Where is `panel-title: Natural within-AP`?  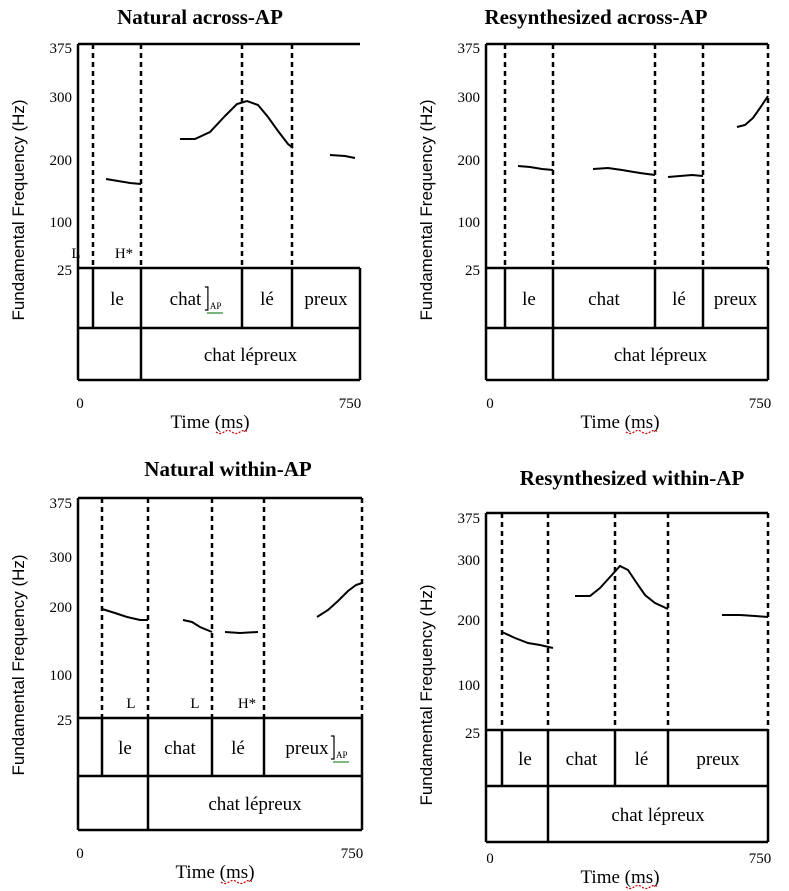 panel-title: Natural within-AP is located at coordinates (228, 469).